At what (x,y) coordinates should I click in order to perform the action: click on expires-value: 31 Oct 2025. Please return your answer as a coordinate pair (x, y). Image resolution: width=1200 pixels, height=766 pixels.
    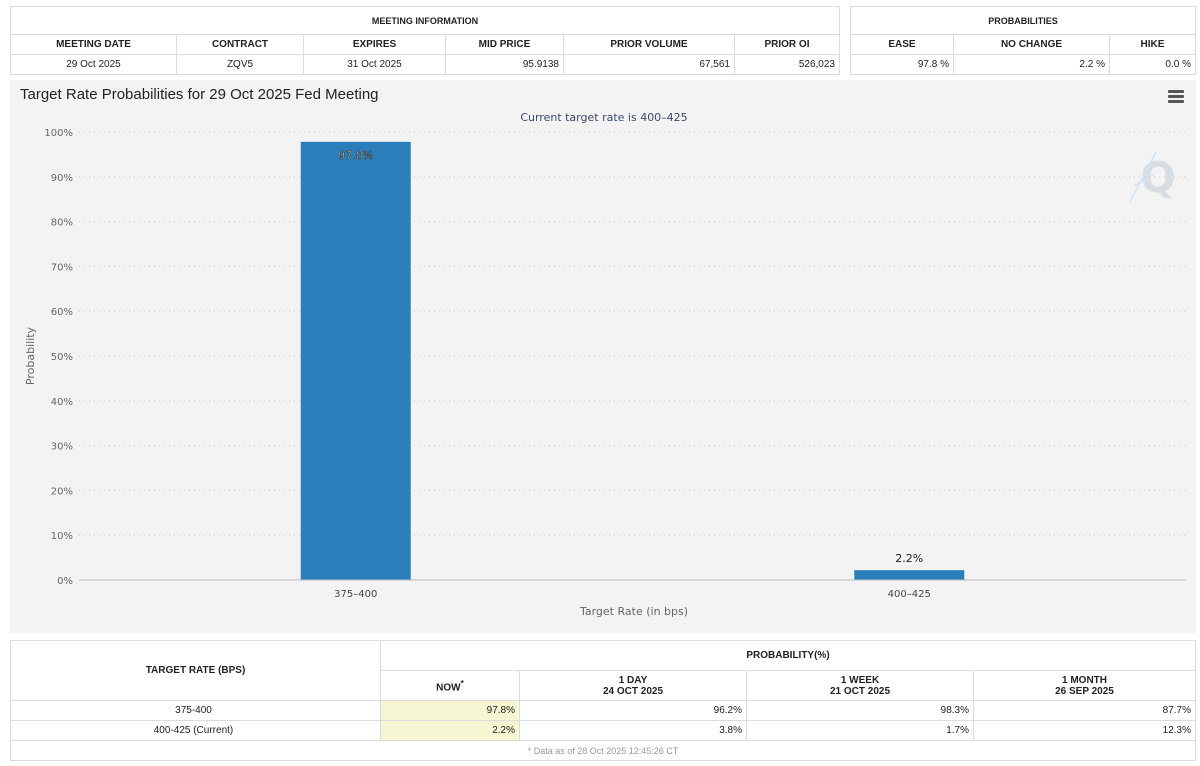
    Looking at the image, I should click on (374, 64).